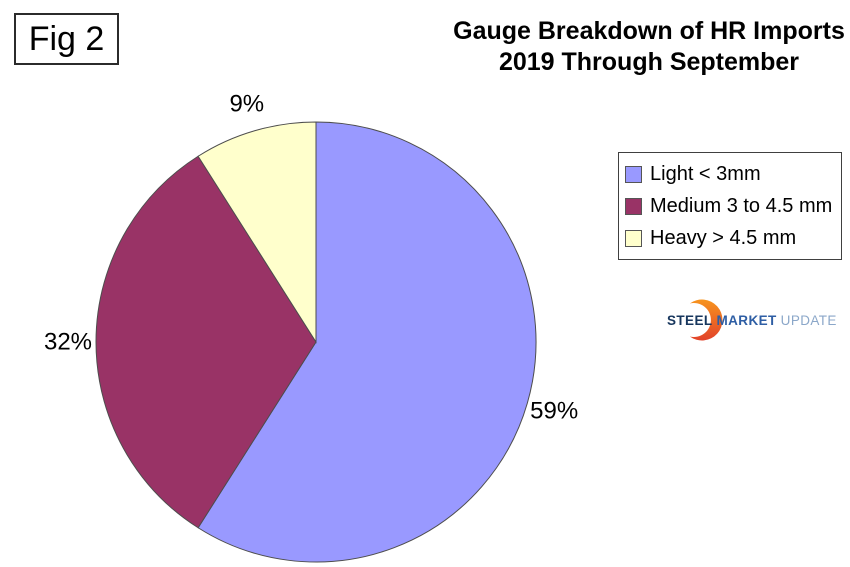 This screenshot has height=567, width=850. What do you see at coordinates (808, 320) in the screenshot?
I see `logo-word-update: UPDATE` at bounding box center [808, 320].